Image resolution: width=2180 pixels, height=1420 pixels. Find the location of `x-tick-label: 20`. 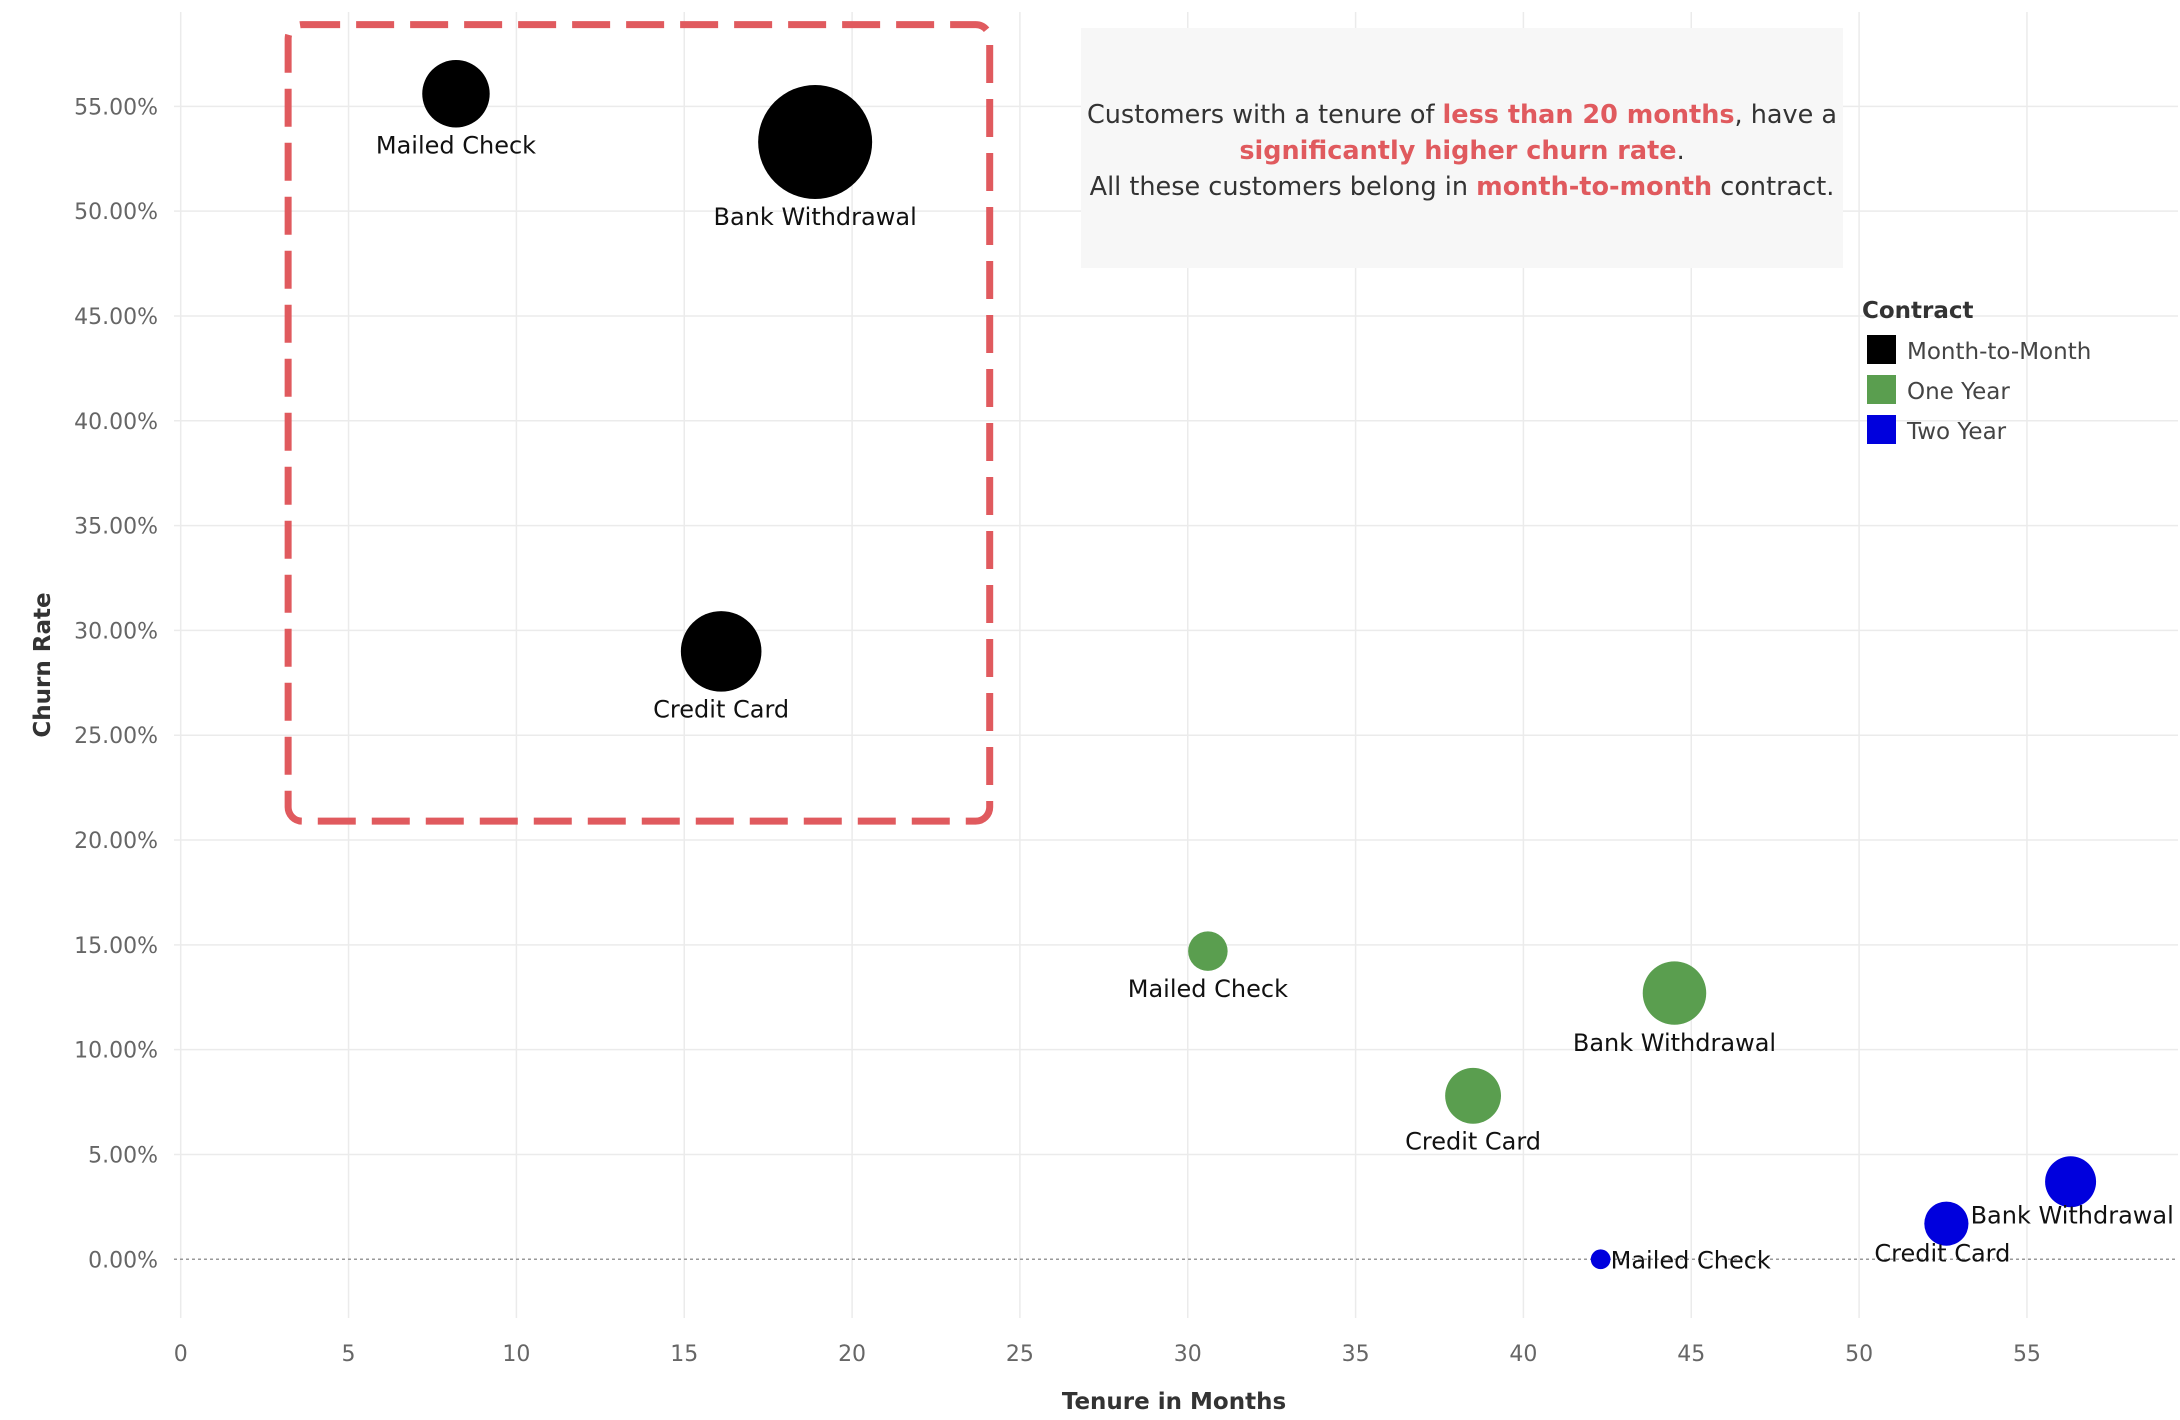

x-tick-label: 20 is located at coordinates (852, 1354).